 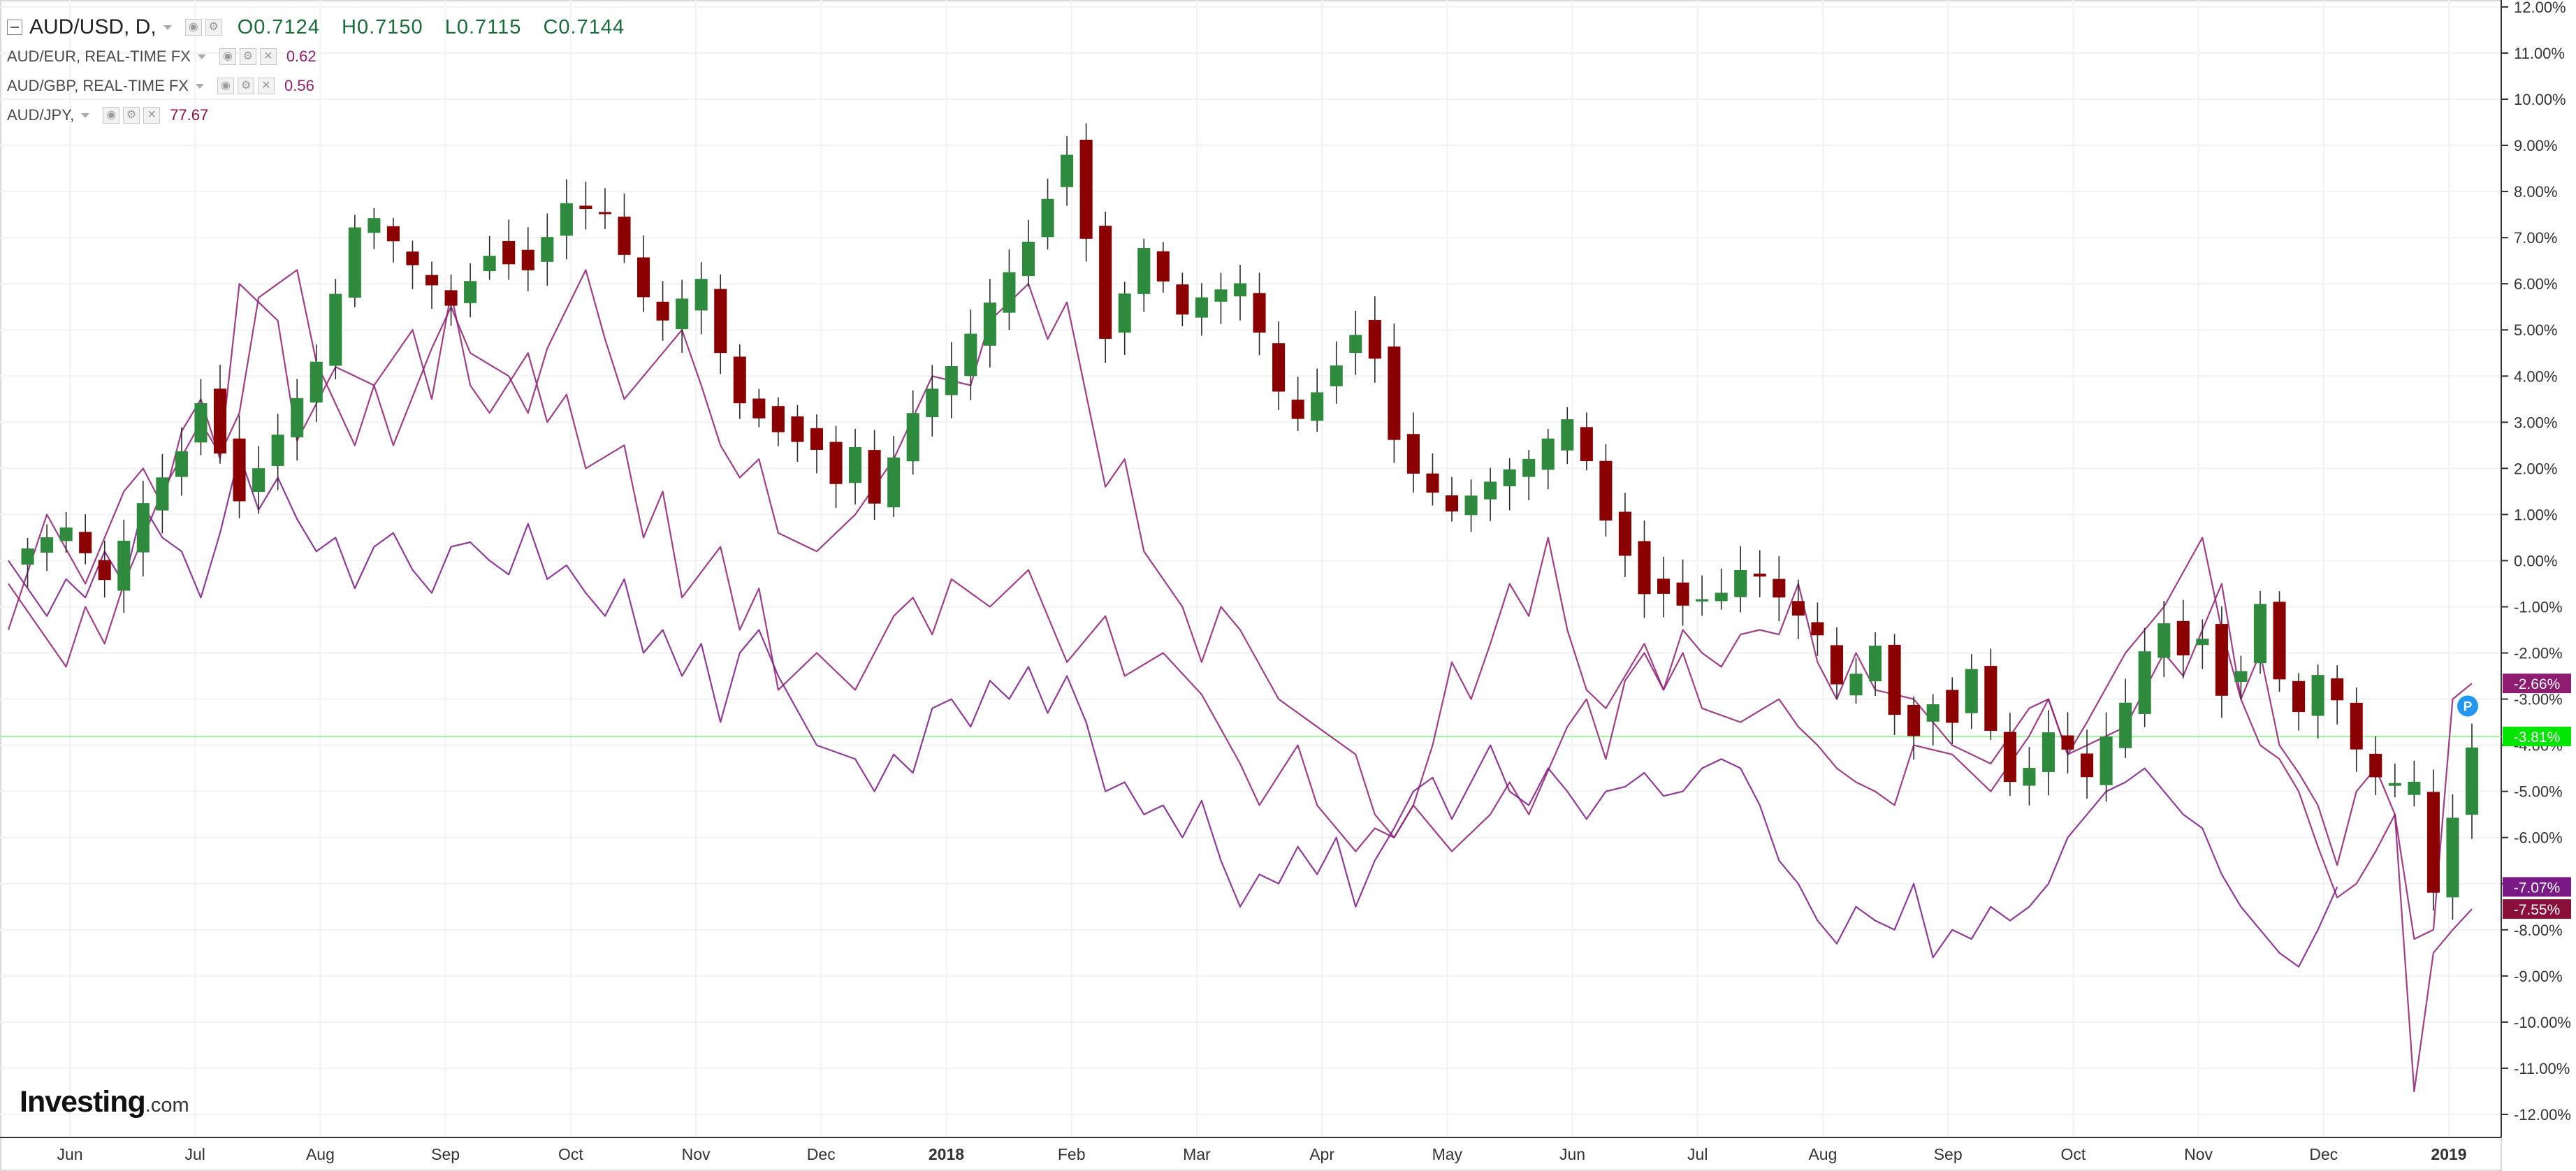 What do you see at coordinates (584, 27) in the screenshot?
I see `close-value: C0.7144` at bounding box center [584, 27].